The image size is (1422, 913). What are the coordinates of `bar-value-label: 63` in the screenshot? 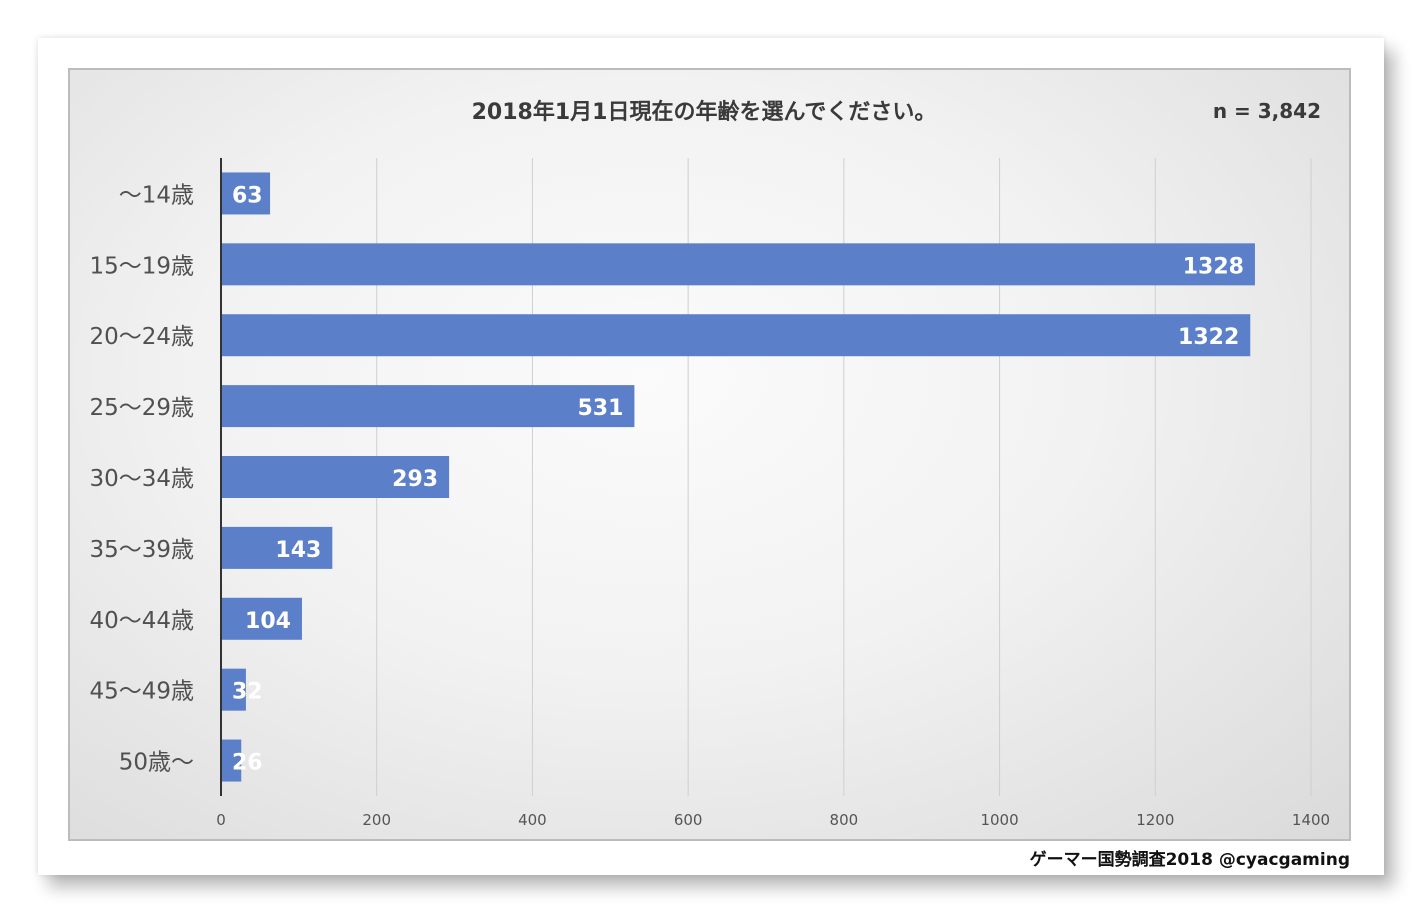 It's located at (247, 195).